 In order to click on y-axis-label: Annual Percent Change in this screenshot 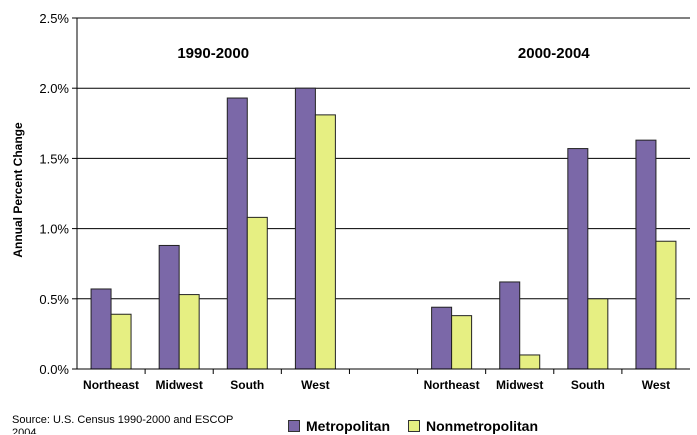, I will do `click(18, 190)`.